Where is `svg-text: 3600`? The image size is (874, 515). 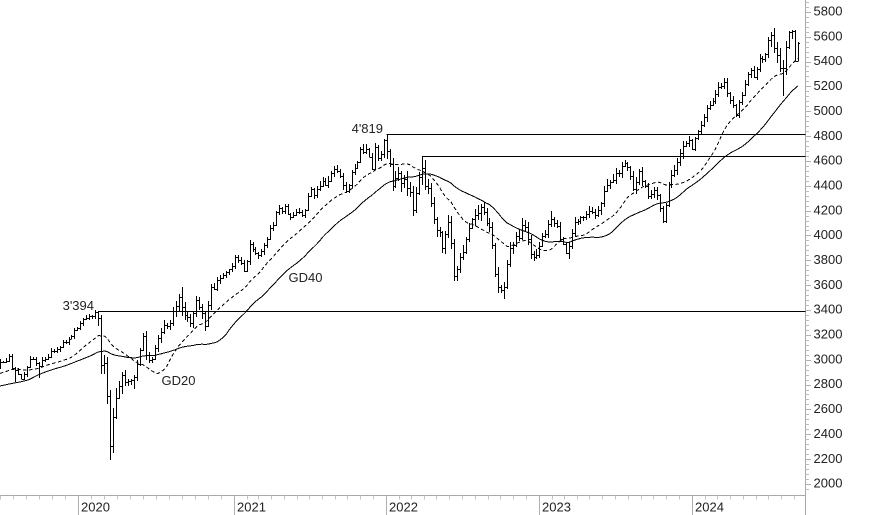 svg-text: 3600 is located at coordinates (828, 284).